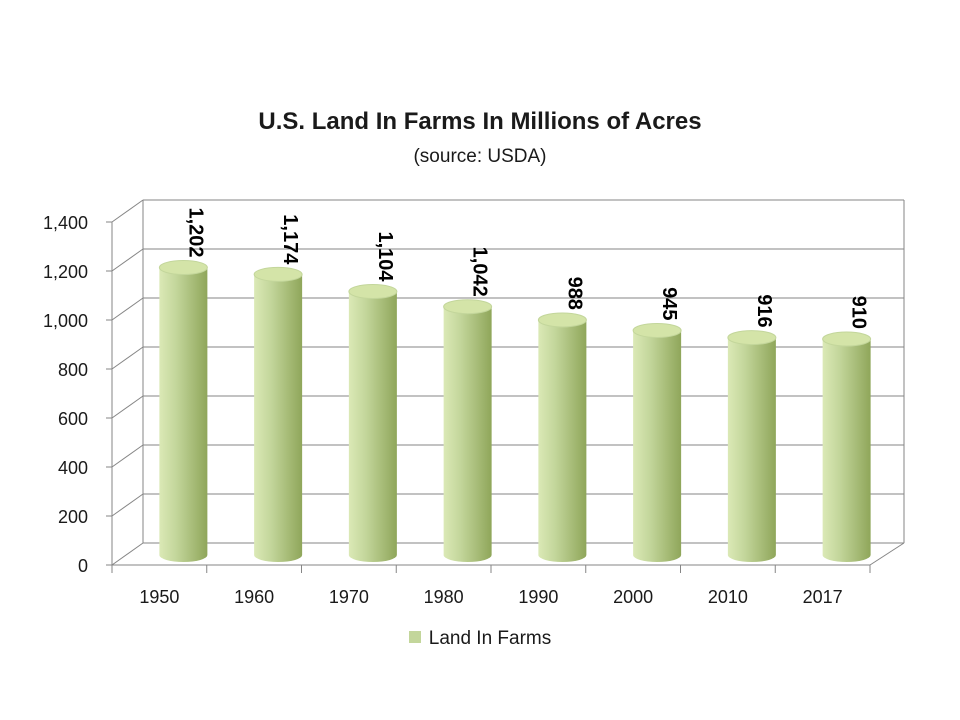 This screenshot has width=960, height=720. Describe the element at coordinates (669, 303) in the screenshot. I see `data-label-2000: 945` at that location.